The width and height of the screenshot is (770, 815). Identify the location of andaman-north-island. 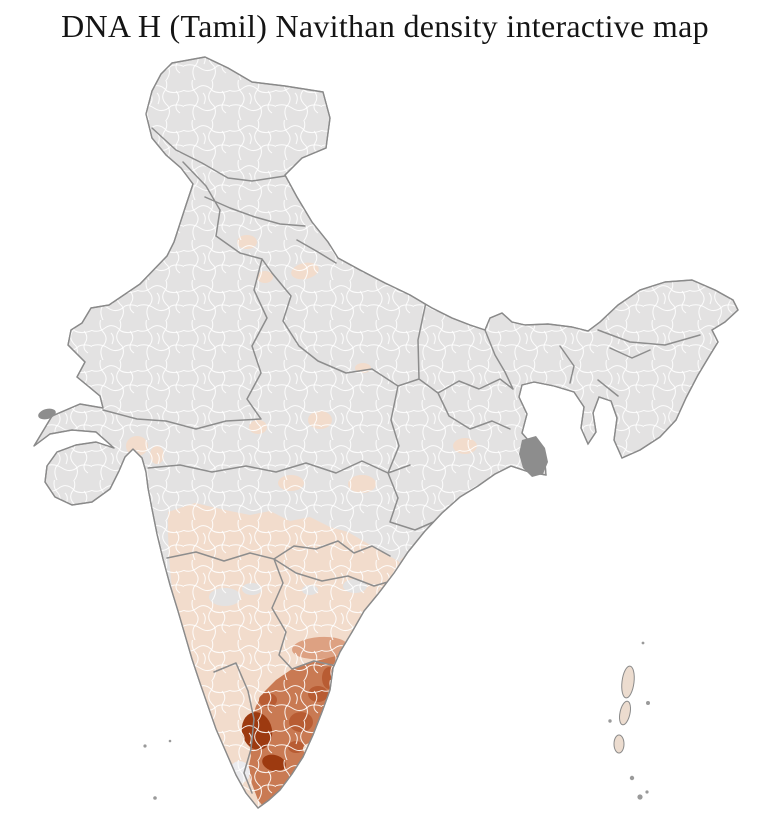
(628, 682).